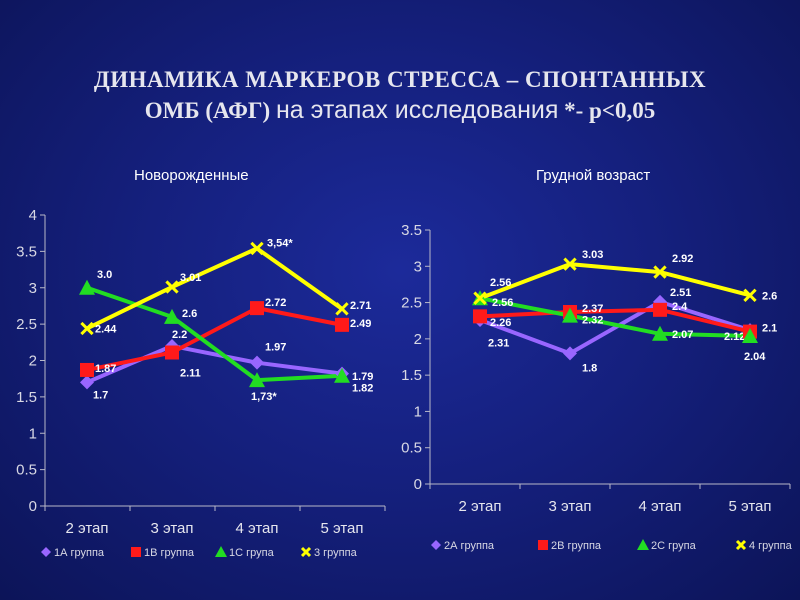  What do you see at coordinates (33, 215) in the screenshot?
I see `y-tick-label: 4` at bounding box center [33, 215].